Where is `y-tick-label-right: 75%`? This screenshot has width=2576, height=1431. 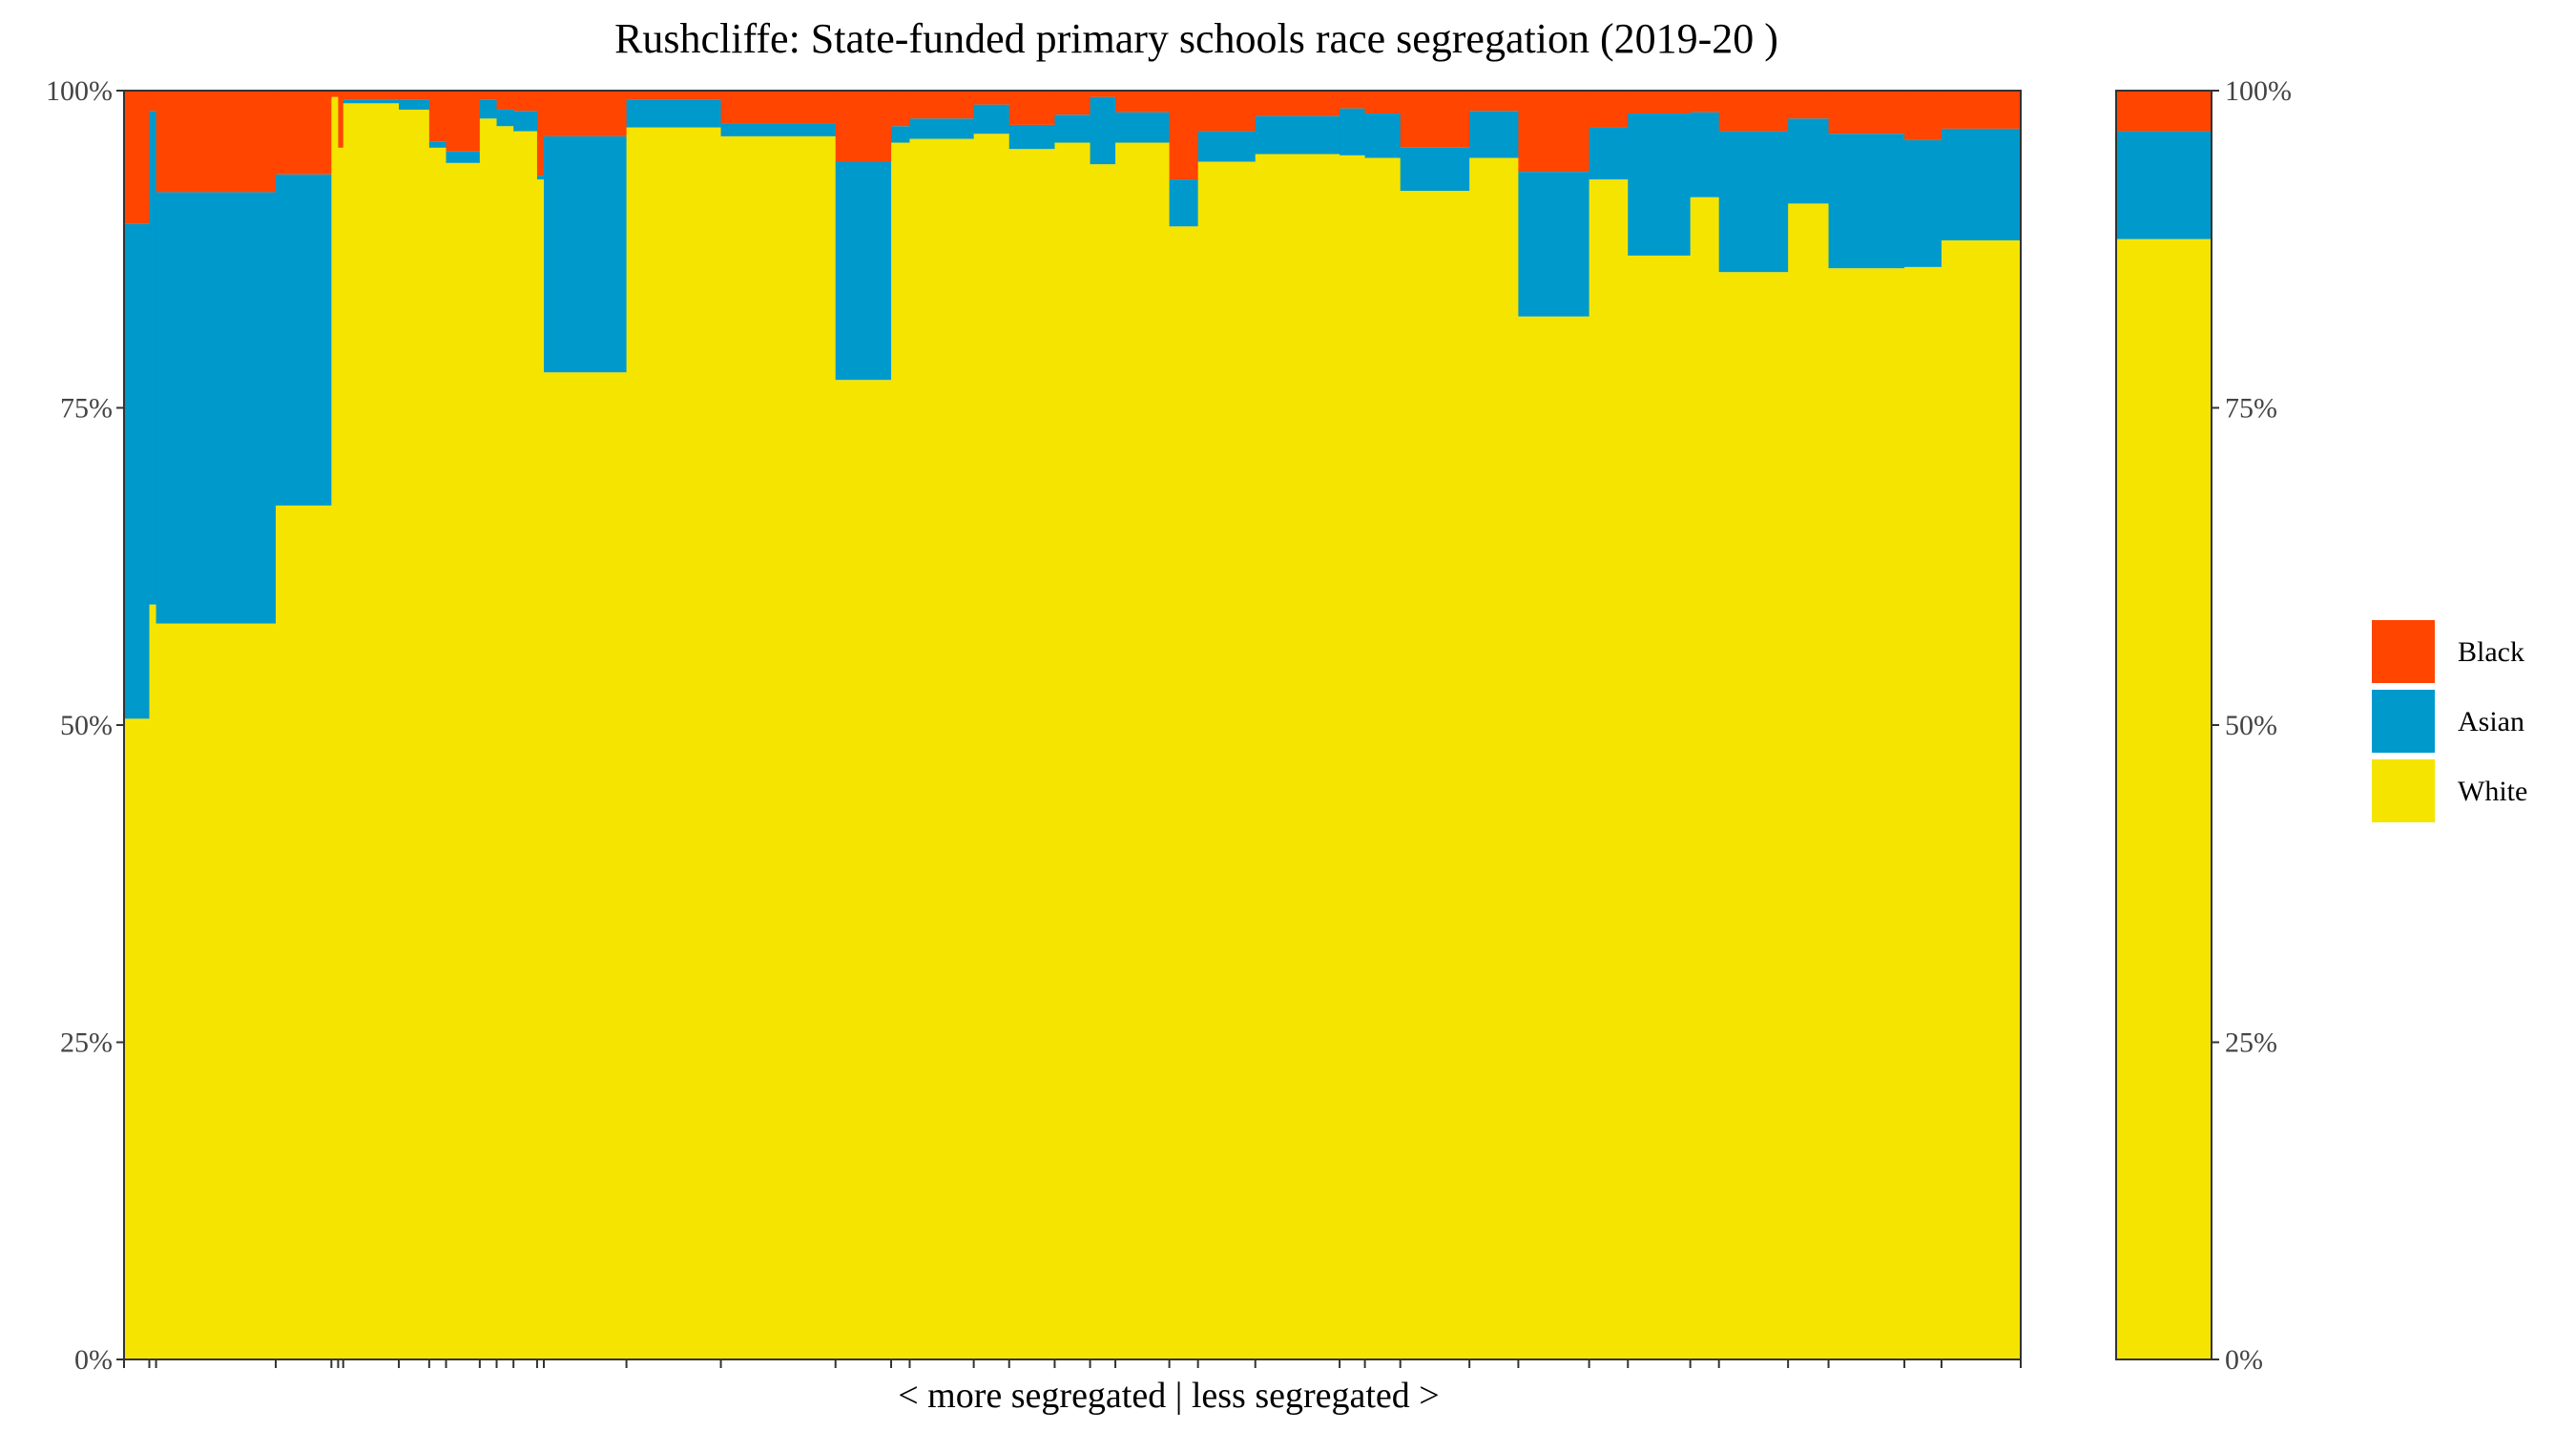
y-tick-label-right: 75% is located at coordinates (2251, 409).